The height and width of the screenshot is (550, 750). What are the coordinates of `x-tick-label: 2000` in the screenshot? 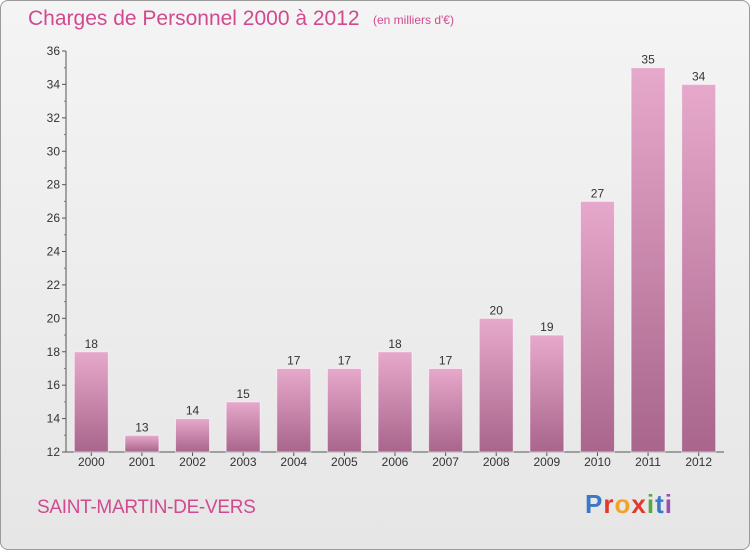 It's located at (91, 462).